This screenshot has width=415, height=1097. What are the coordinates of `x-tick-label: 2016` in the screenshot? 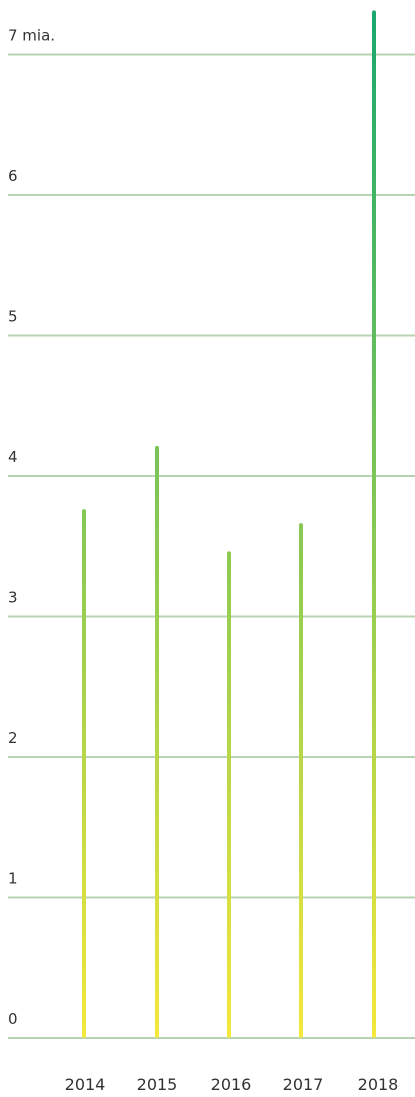 It's located at (231, 1084).